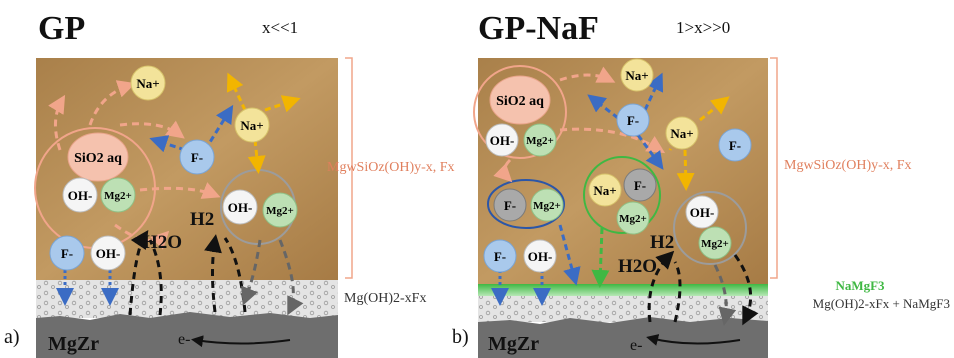 The image size is (954, 358). What do you see at coordinates (703, 27) in the screenshot?
I see `condition-label: 1>x>>0` at bounding box center [703, 27].